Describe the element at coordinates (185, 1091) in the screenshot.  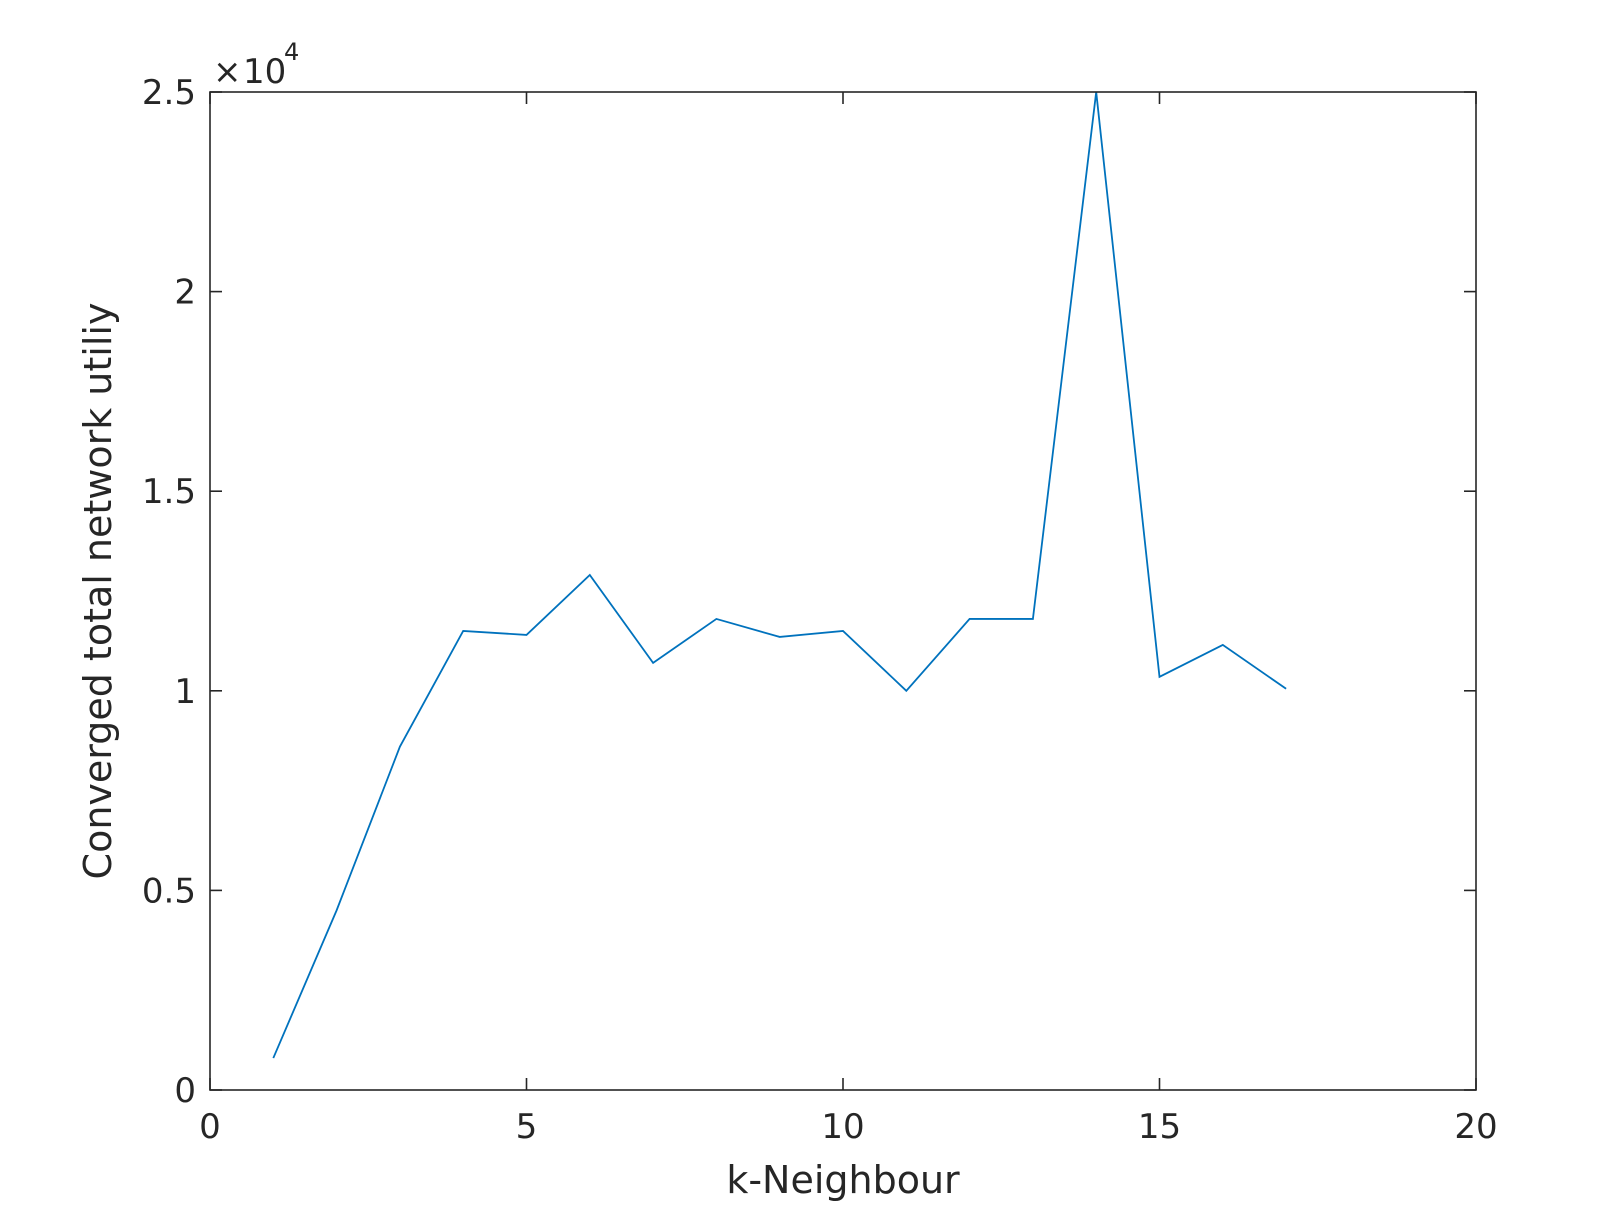
I see `y-tick-label: 0` at that location.